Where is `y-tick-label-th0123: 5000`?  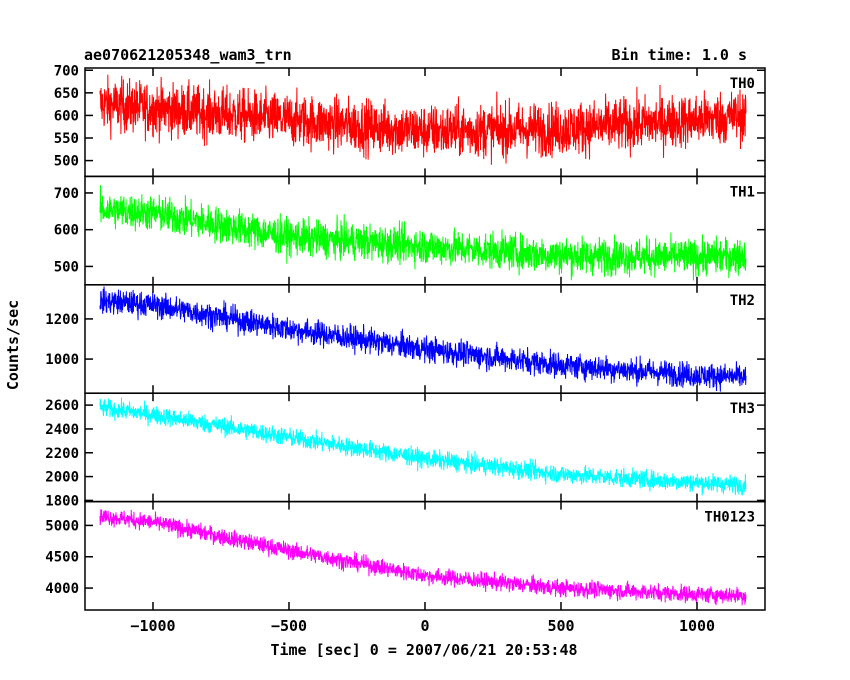
y-tick-label-th0123: 5000 is located at coordinates (62, 526).